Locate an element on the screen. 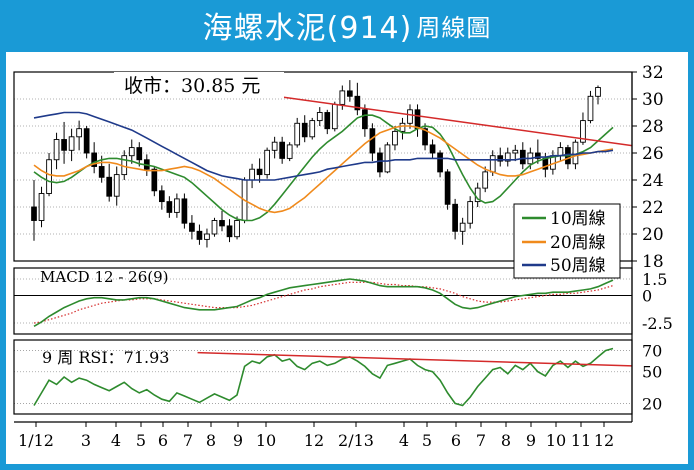 The width and height of the screenshot is (694, 470). x-tick-label-6: 8 is located at coordinates (211, 440).